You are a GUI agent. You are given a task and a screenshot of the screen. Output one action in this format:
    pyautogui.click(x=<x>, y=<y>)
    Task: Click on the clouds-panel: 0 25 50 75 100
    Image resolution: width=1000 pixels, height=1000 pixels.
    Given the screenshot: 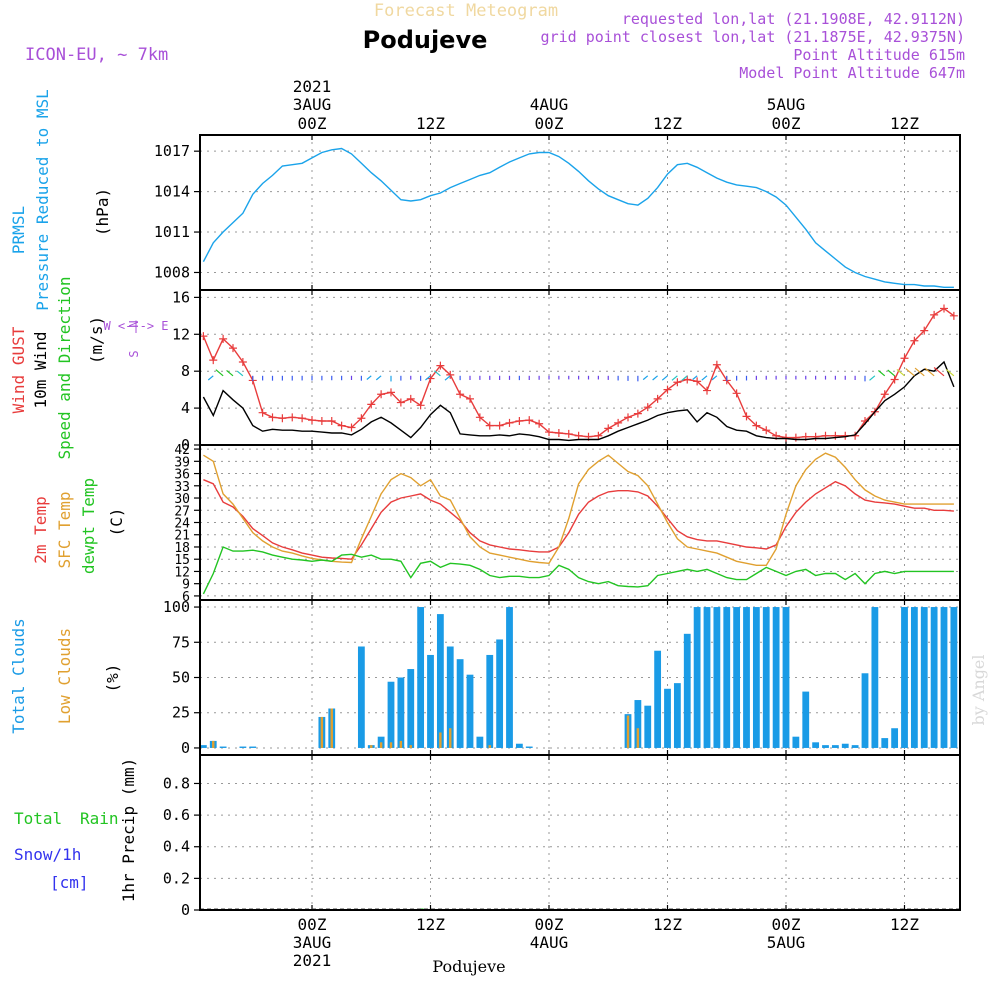 What is the action you would take?
    pyautogui.click(x=562, y=677)
    